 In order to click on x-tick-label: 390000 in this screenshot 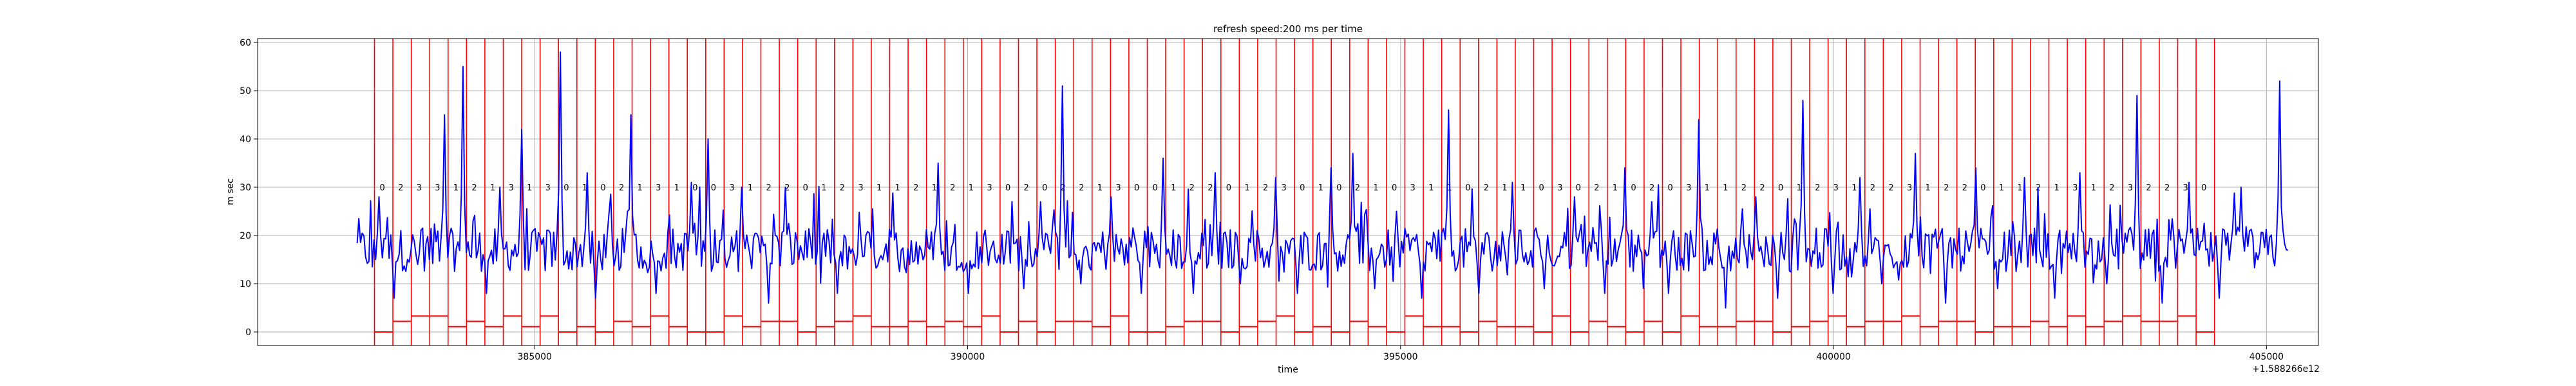, I will do `click(968, 357)`.